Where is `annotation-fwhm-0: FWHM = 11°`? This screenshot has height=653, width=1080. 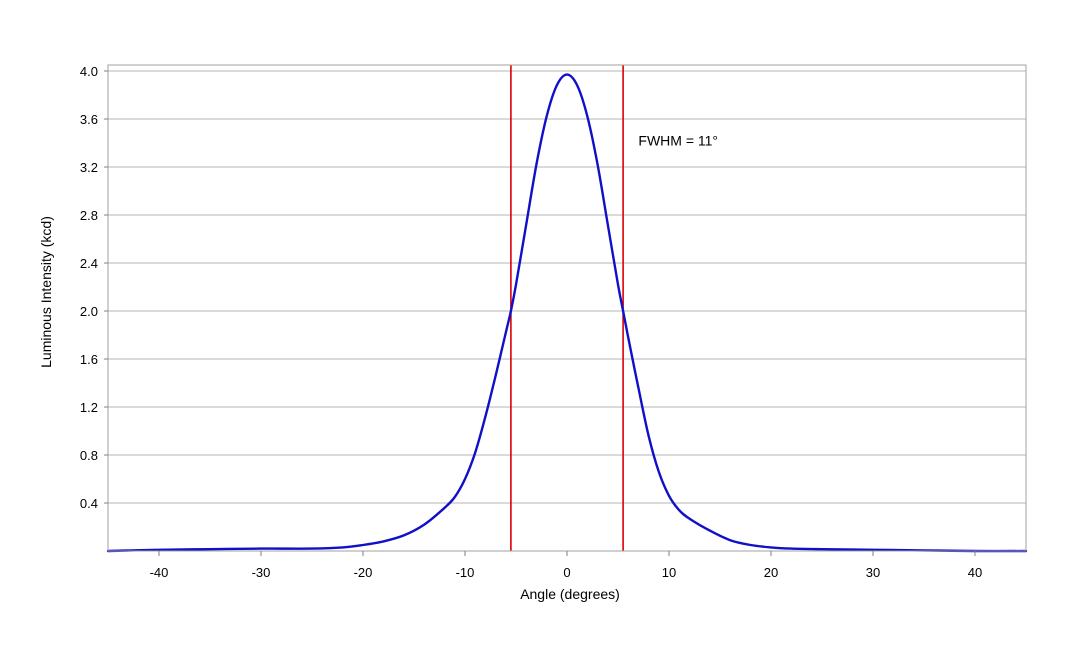
annotation-fwhm-0: FWHM = 11° is located at coordinates (678, 140).